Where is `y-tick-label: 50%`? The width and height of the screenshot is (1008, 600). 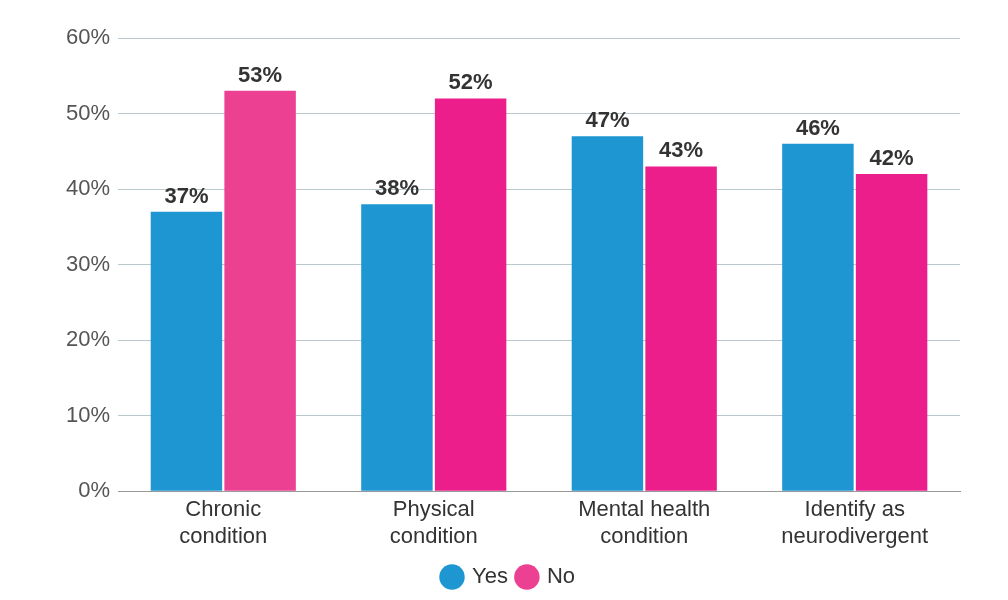 y-tick-label: 50% is located at coordinates (88, 112).